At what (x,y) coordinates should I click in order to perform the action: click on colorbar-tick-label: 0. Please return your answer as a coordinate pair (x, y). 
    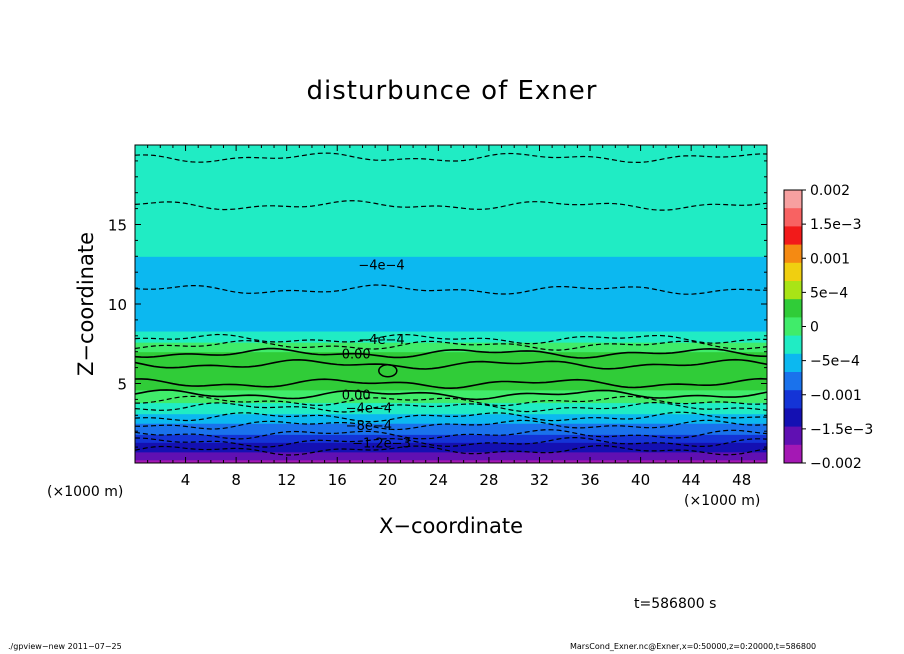
    Looking at the image, I should click on (814, 328).